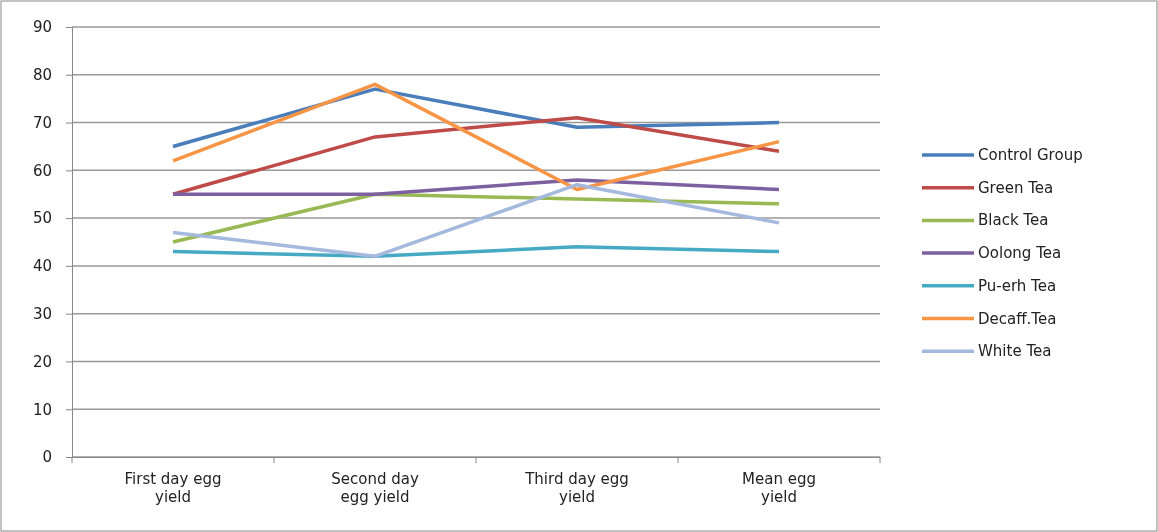 The height and width of the screenshot is (532, 1158). What do you see at coordinates (42, 122) in the screenshot?
I see `y-tick-label: 70` at bounding box center [42, 122].